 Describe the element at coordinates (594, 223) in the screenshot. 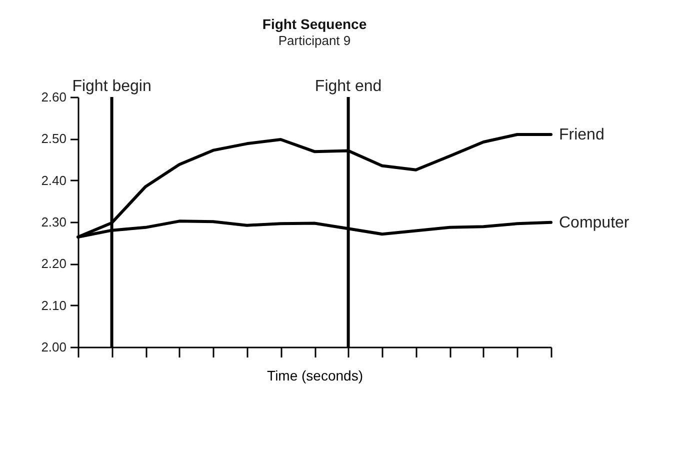

I see `series-label: Computer` at that location.